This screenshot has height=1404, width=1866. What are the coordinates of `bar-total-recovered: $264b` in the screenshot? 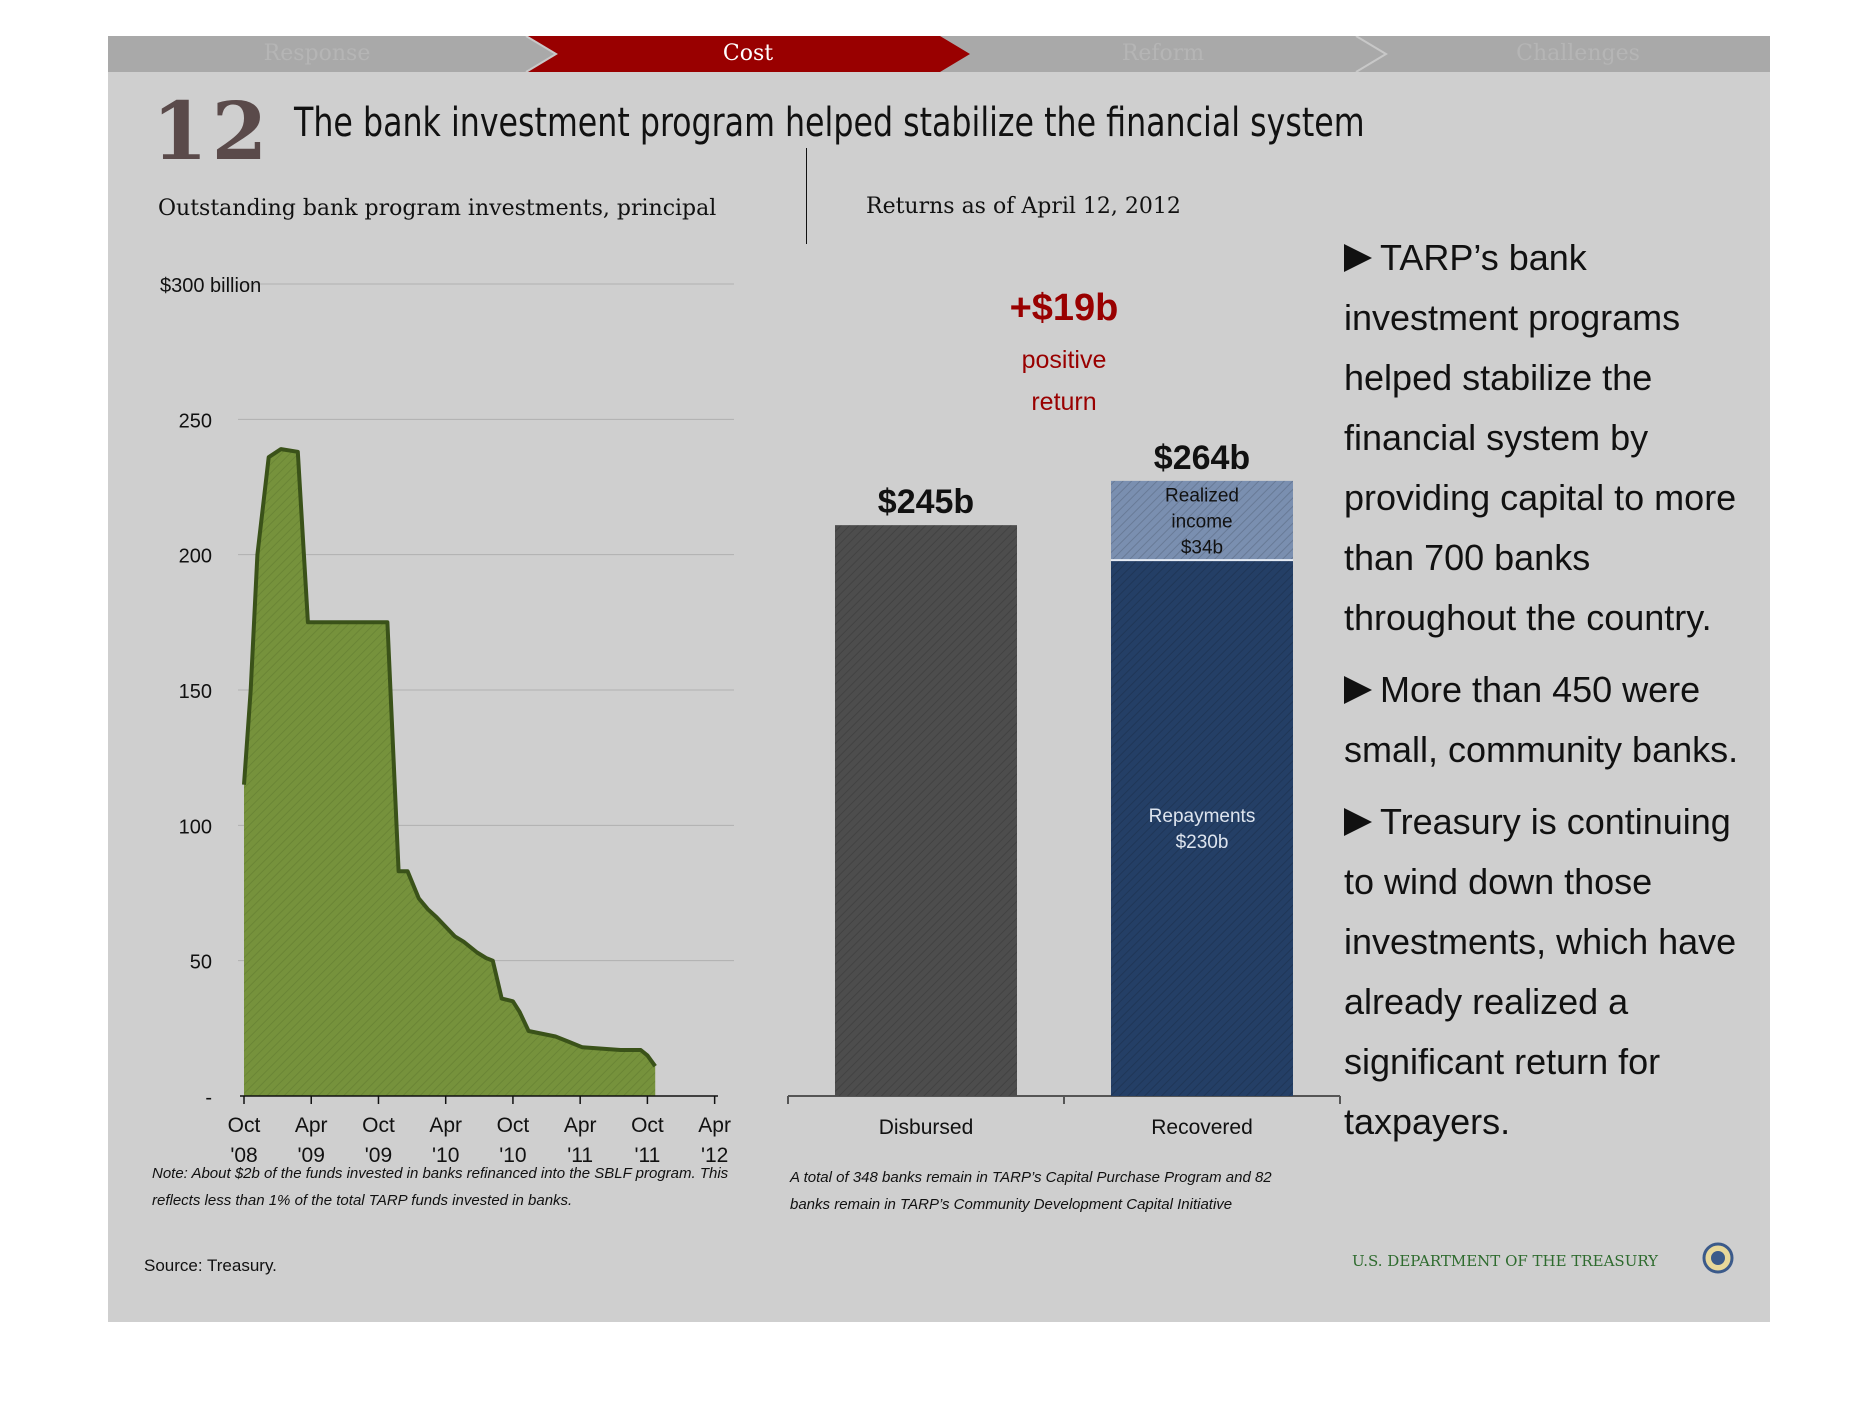 It's located at (1202, 458).